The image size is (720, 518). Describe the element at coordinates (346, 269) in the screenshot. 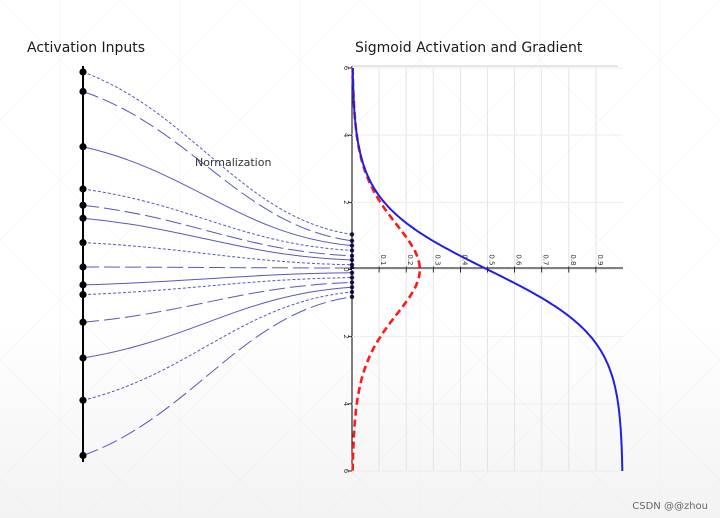

I see `x-tick-label: 0` at that location.